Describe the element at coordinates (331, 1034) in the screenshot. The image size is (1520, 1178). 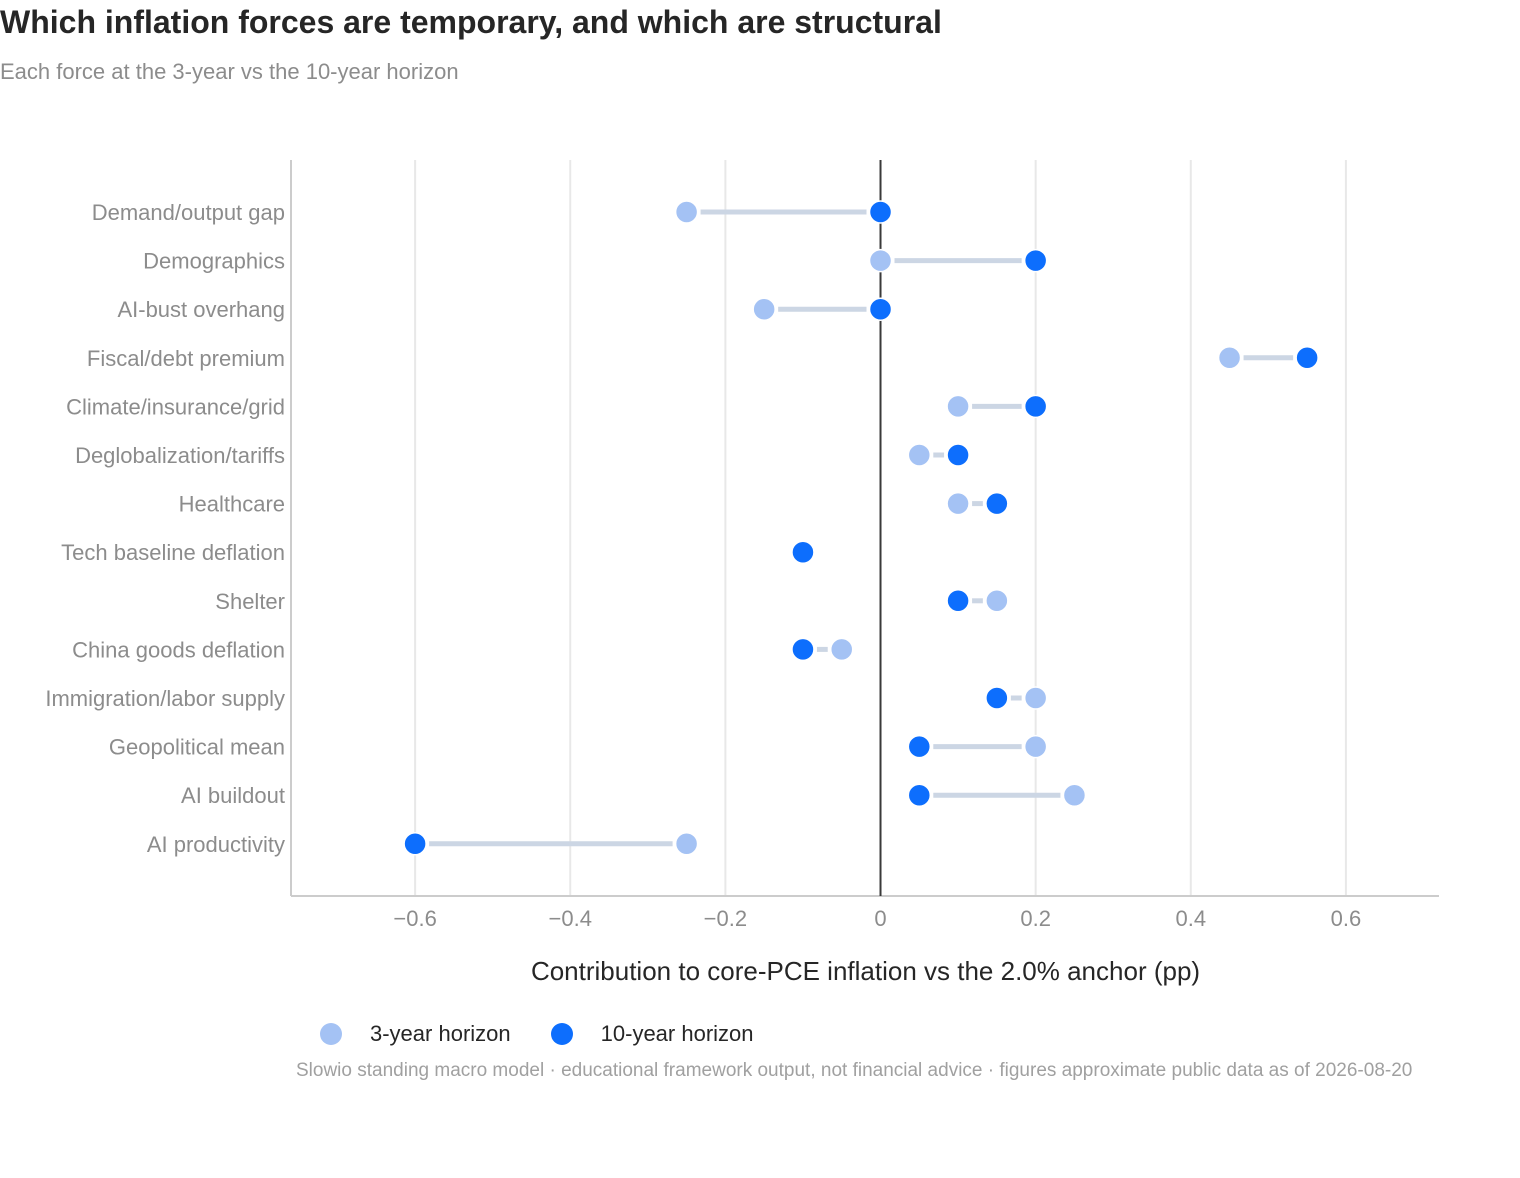
I see `legend-marker-3-year` at that location.